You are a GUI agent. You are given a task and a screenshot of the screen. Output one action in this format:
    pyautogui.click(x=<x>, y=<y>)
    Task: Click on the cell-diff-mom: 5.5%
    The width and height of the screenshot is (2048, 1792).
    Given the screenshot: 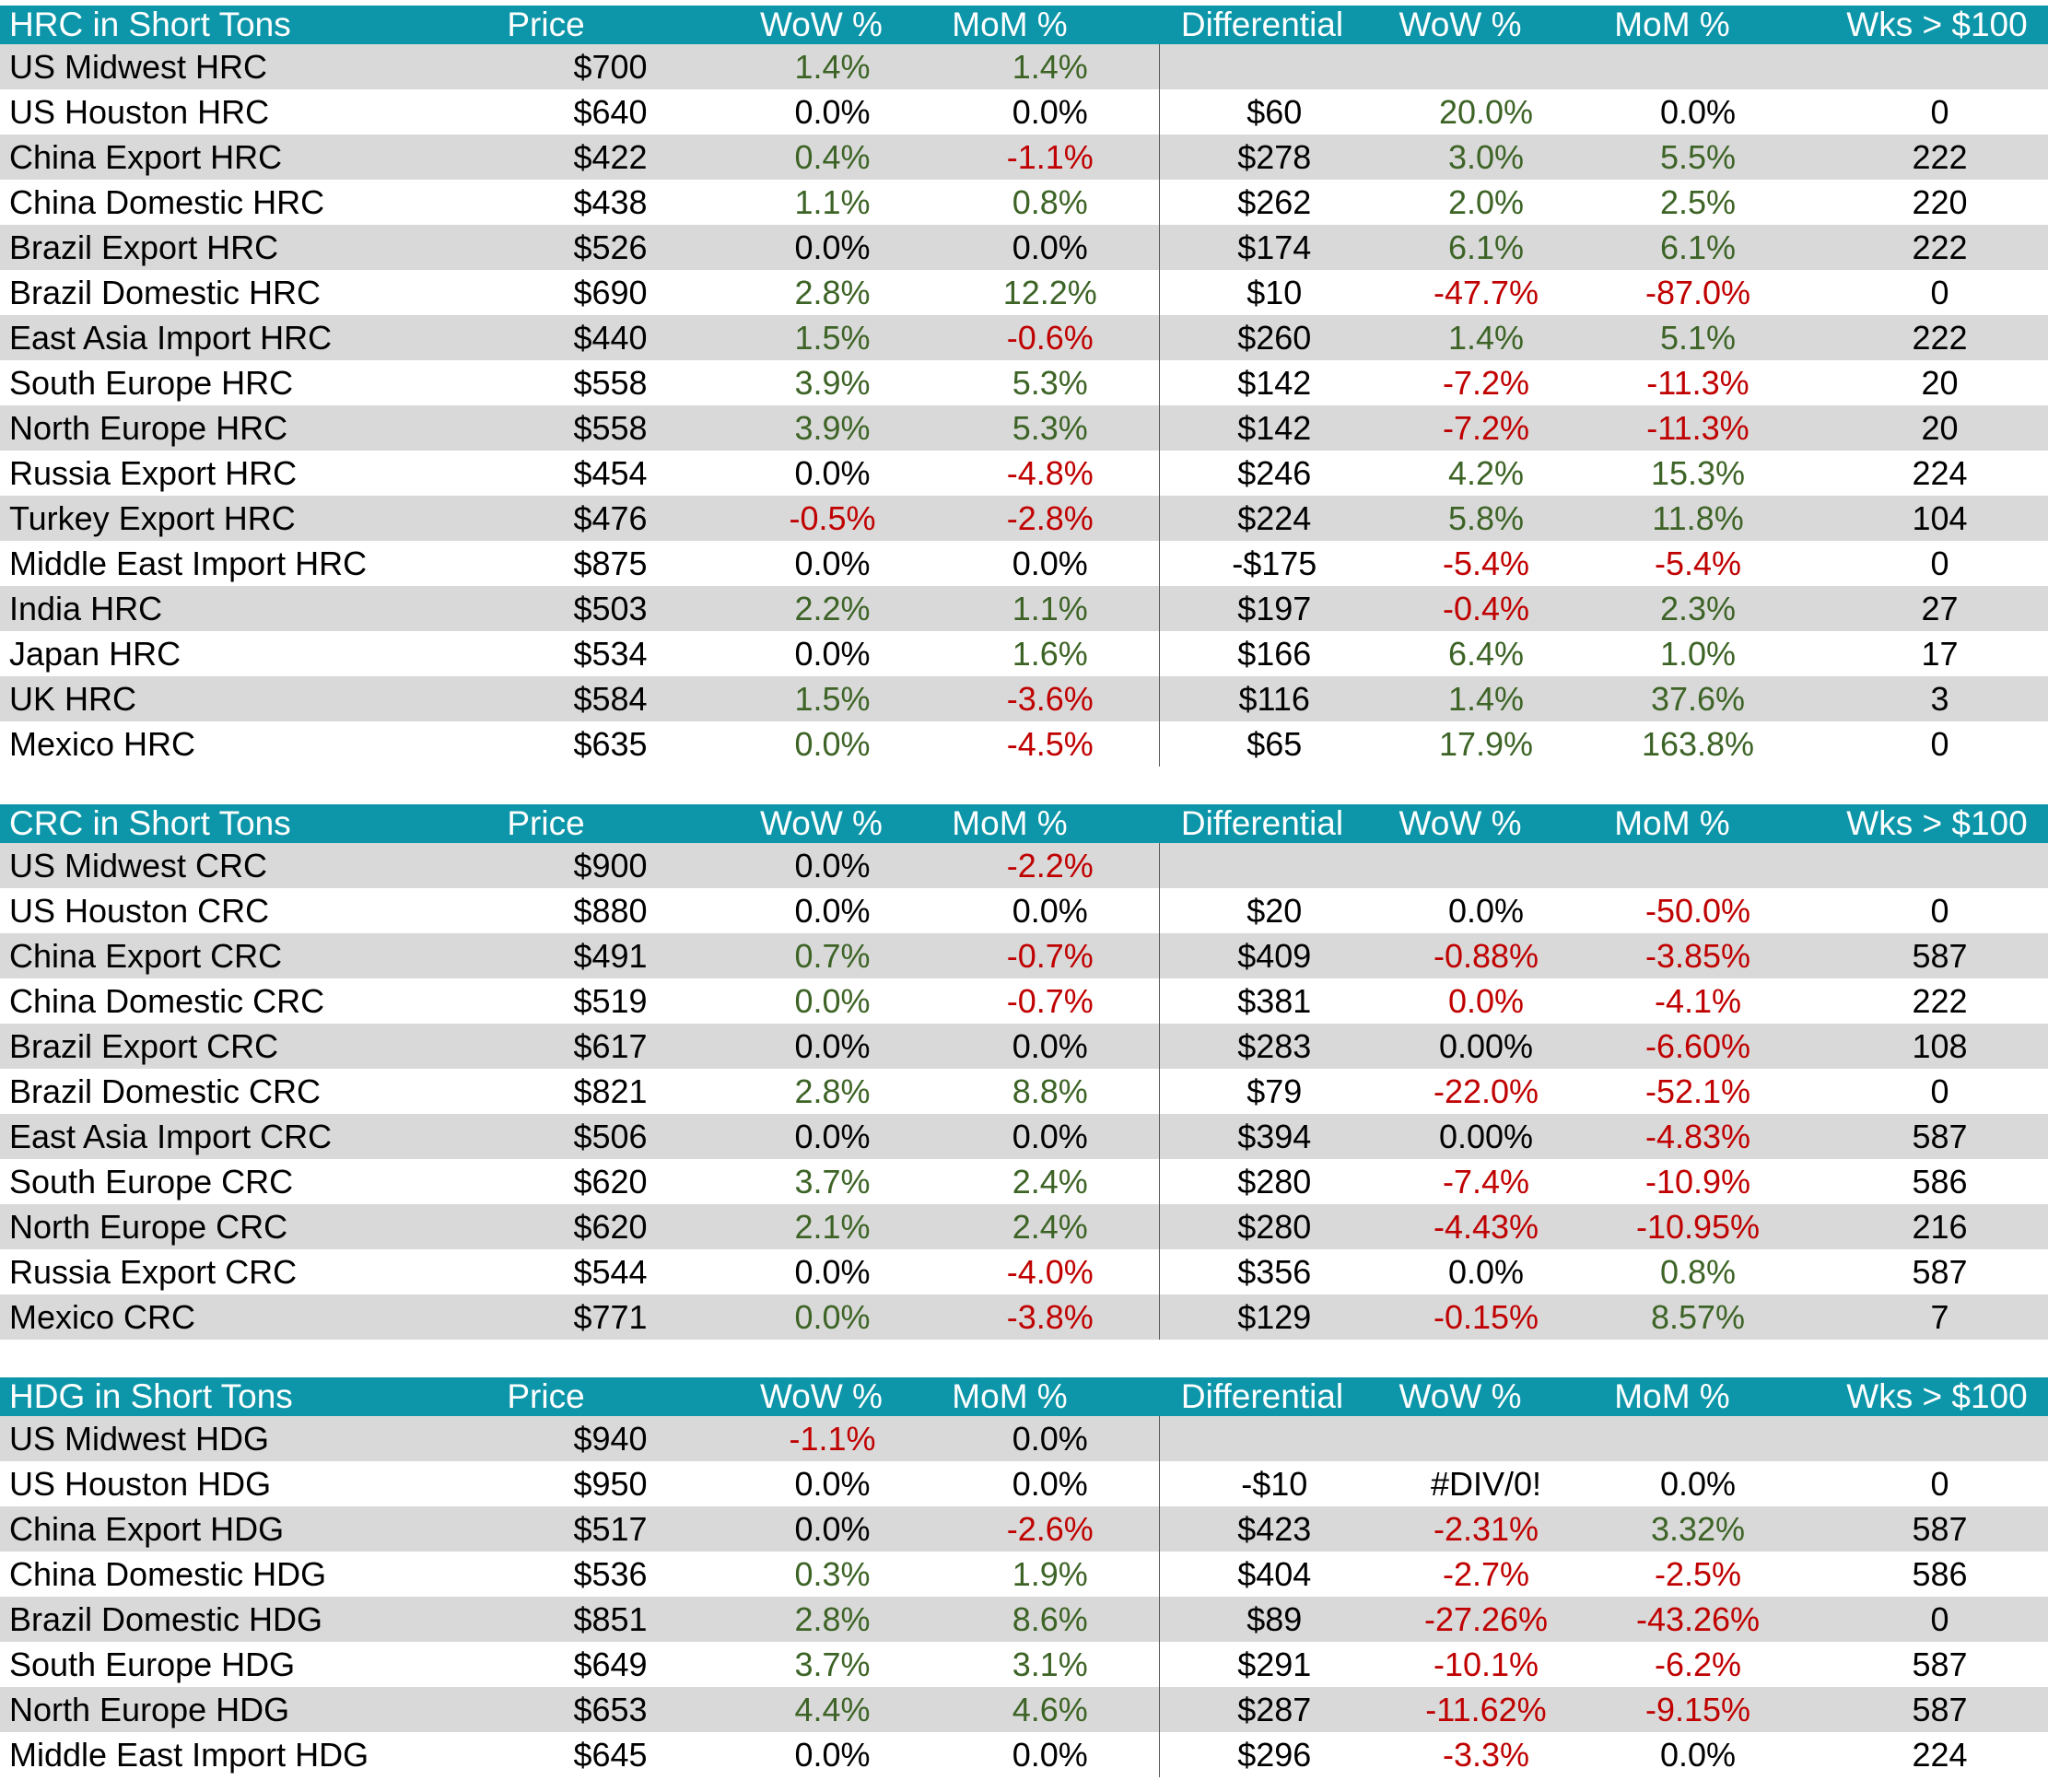 What is the action you would take?
    pyautogui.click(x=1698, y=157)
    